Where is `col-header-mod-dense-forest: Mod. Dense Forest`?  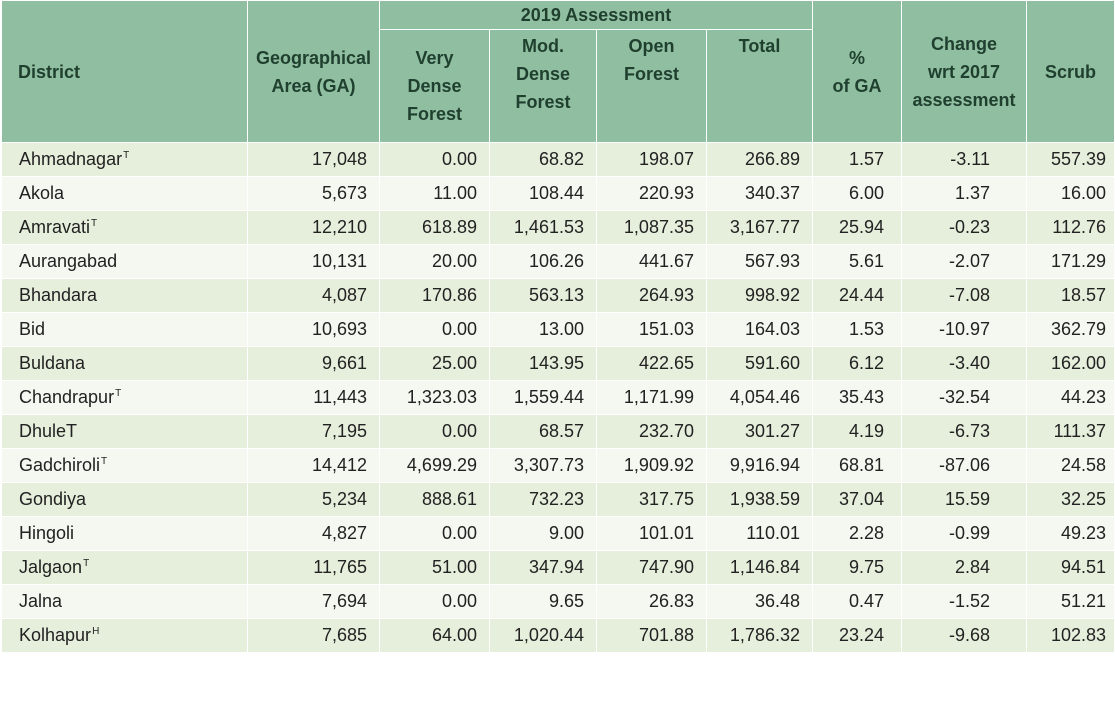
col-header-mod-dense-forest: Mod. Dense Forest is located at coordinates (543, 86).